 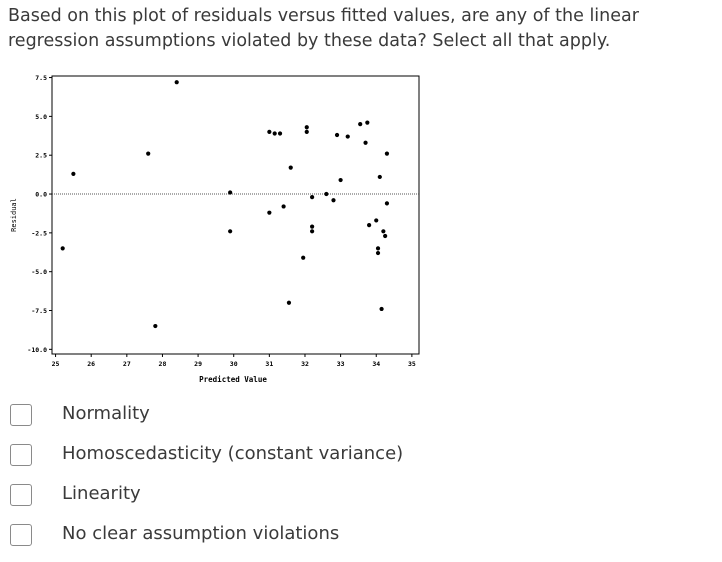 What do you see at coordinates (21, 535) in the screenshot?
I see `checkbox-no-violations` at bounding box center [21, 535].